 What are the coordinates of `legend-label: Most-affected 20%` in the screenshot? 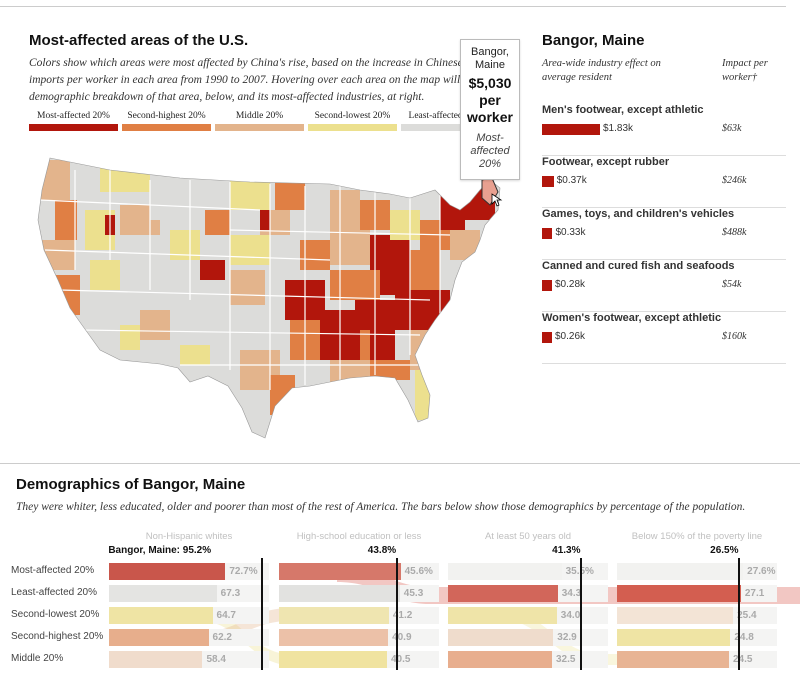 It's located at (73, 116).